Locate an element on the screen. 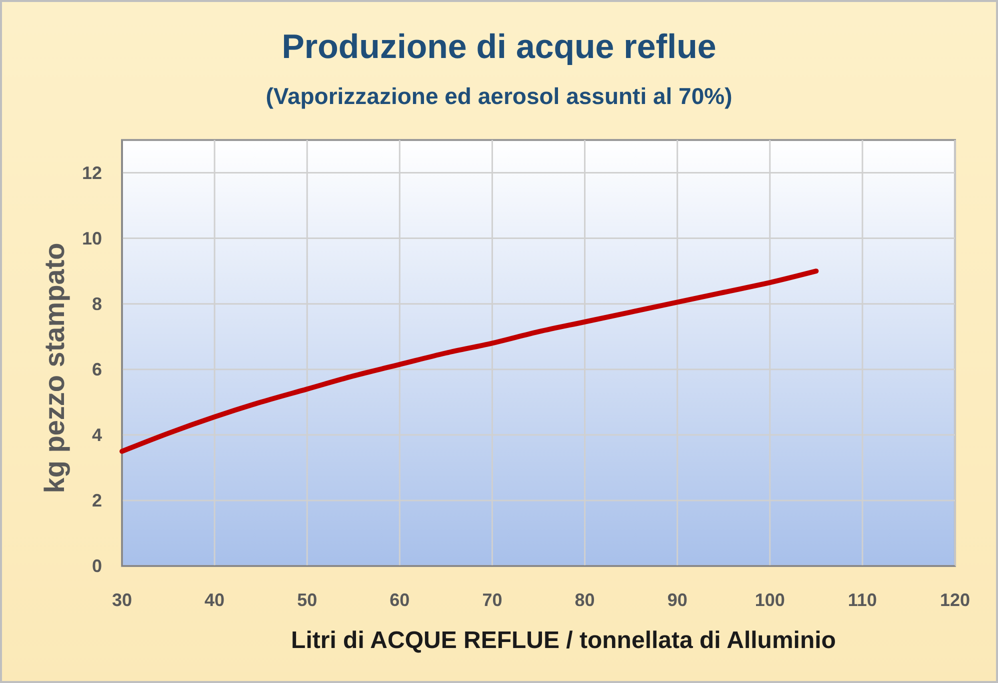 This screenshot has width=998, height=683. y-tick-label: 0 is located at coordinates (97, 566).